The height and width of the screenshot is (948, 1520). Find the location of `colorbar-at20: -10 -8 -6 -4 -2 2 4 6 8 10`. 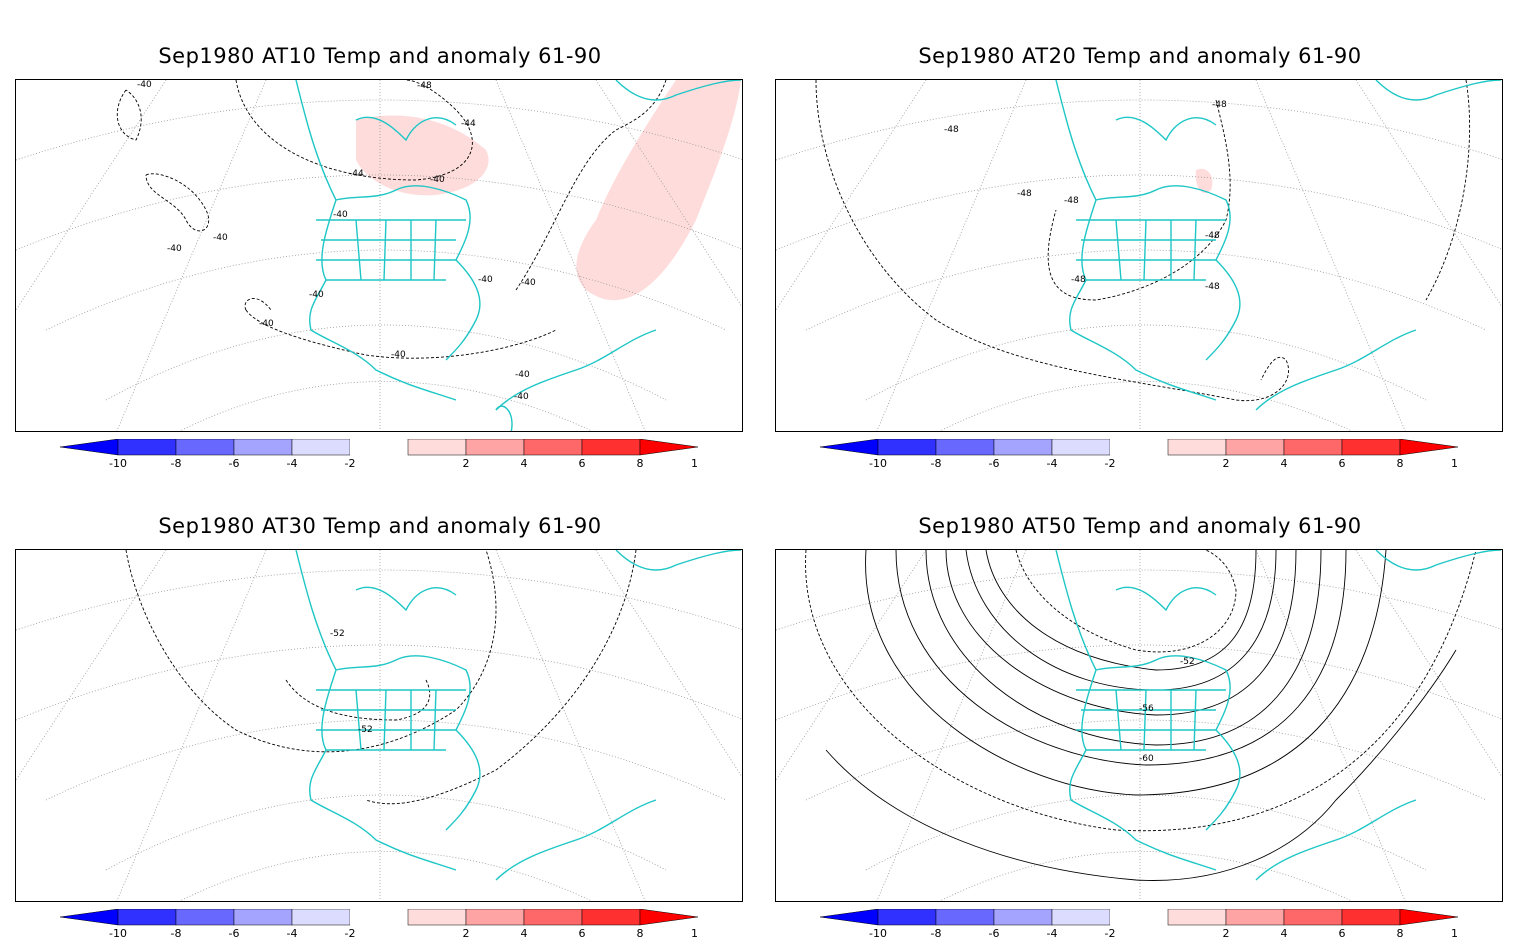

colorbar-at20: -10 -8 -6 -4 -2 2 4 6 8 10 is located at coordinates (1142, 458).